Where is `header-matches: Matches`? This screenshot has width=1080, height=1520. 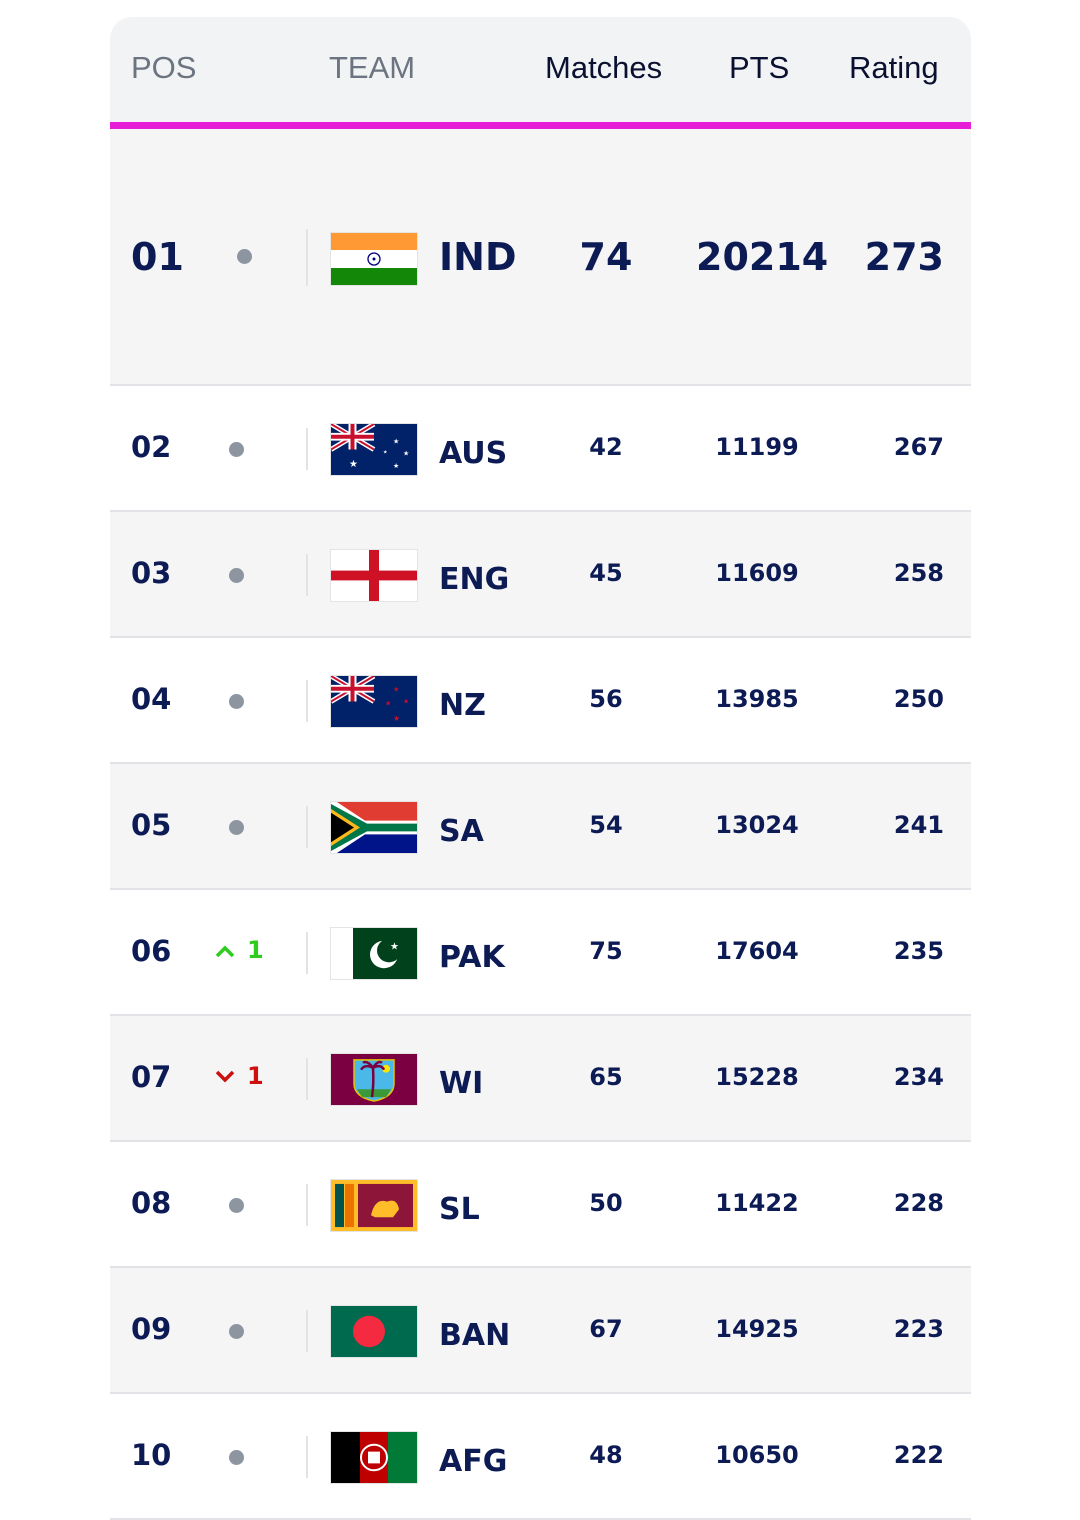
header-matches: Matches is located at coordinates (604, 67).